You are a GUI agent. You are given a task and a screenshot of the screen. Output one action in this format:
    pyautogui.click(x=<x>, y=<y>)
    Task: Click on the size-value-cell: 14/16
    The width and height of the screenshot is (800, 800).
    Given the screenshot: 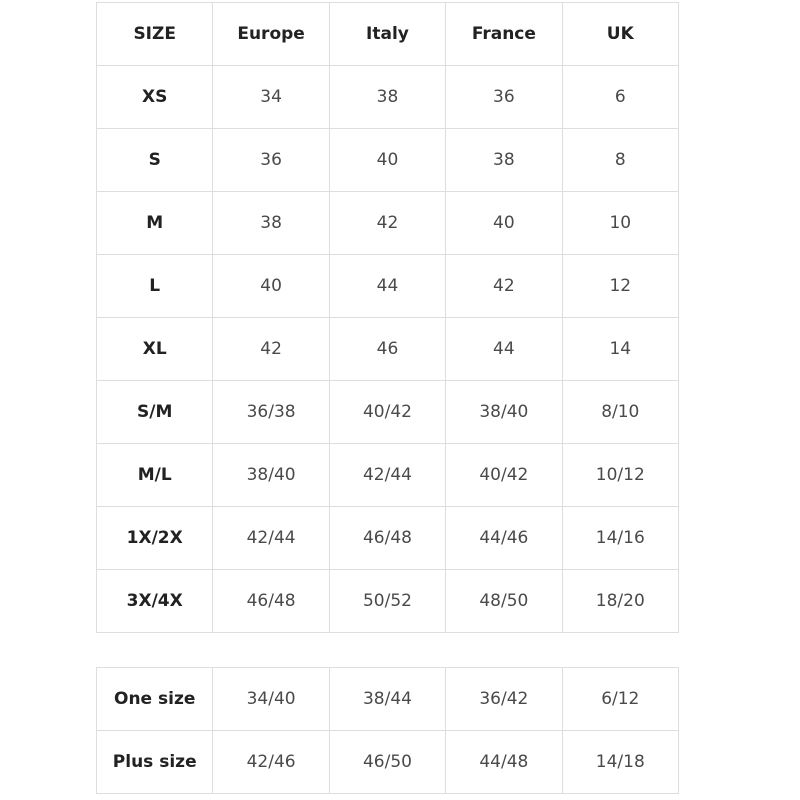 What is the action you would take?
    pyautogui.click(x=620, y=538)
    